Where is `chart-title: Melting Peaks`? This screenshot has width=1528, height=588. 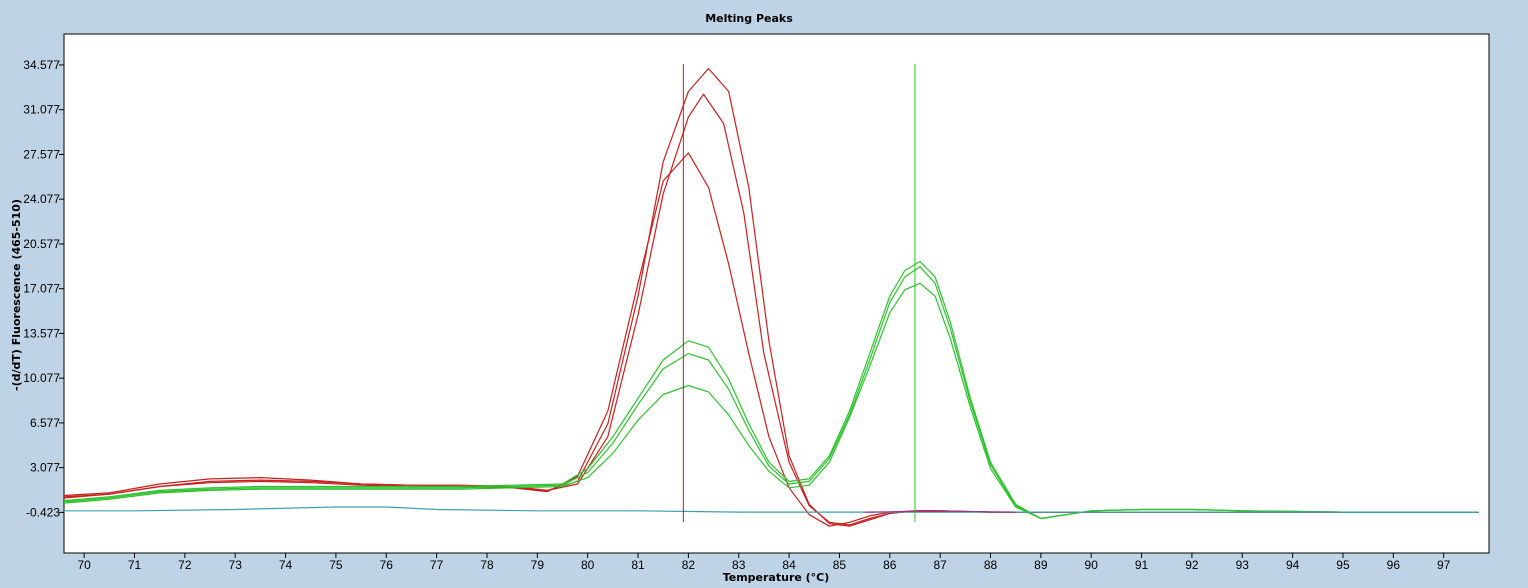
chart-title: Melting Peaks is located at coordinates (749, 18).